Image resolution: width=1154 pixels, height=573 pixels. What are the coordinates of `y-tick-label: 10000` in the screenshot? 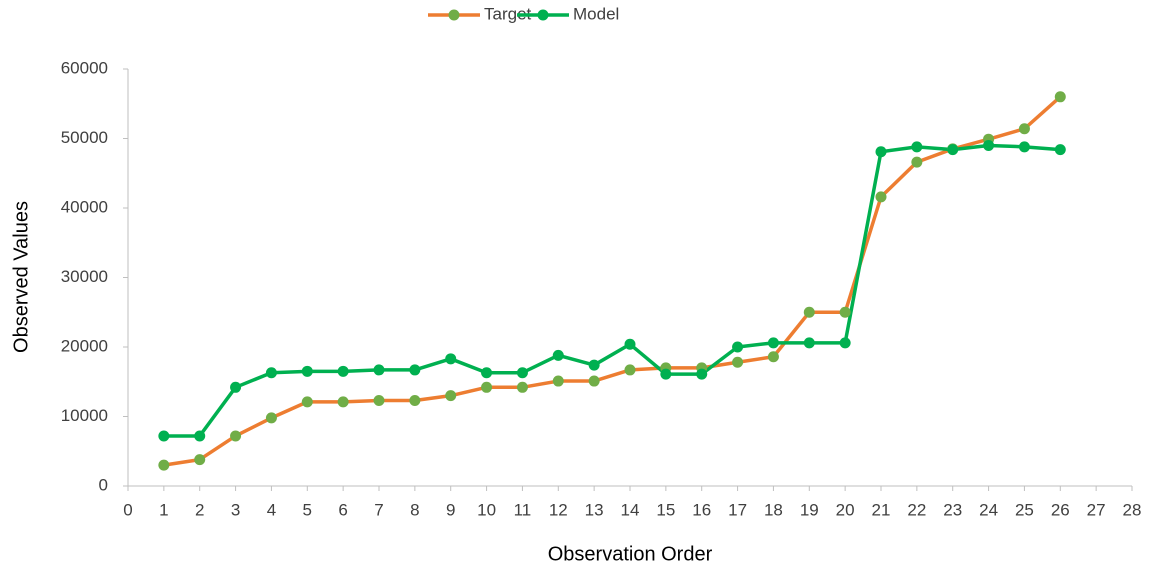 It's located at (84, 415).